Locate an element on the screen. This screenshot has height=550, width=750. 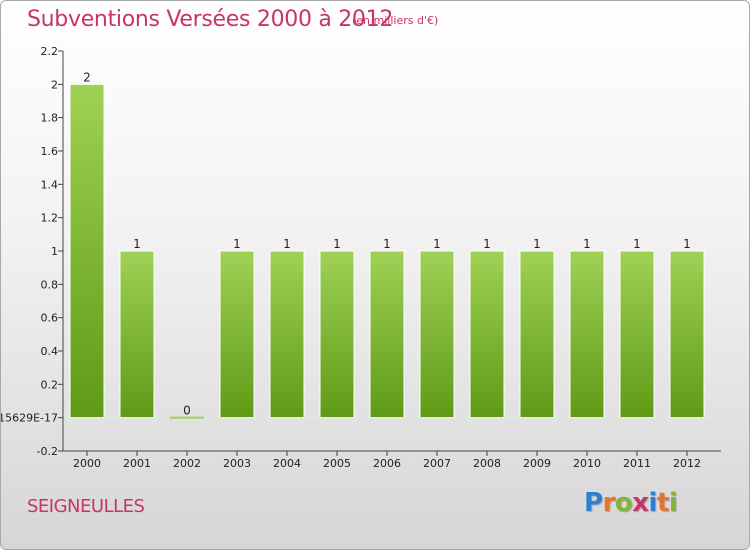
bar-value-label: 0 is located at coordinates (187, 411).